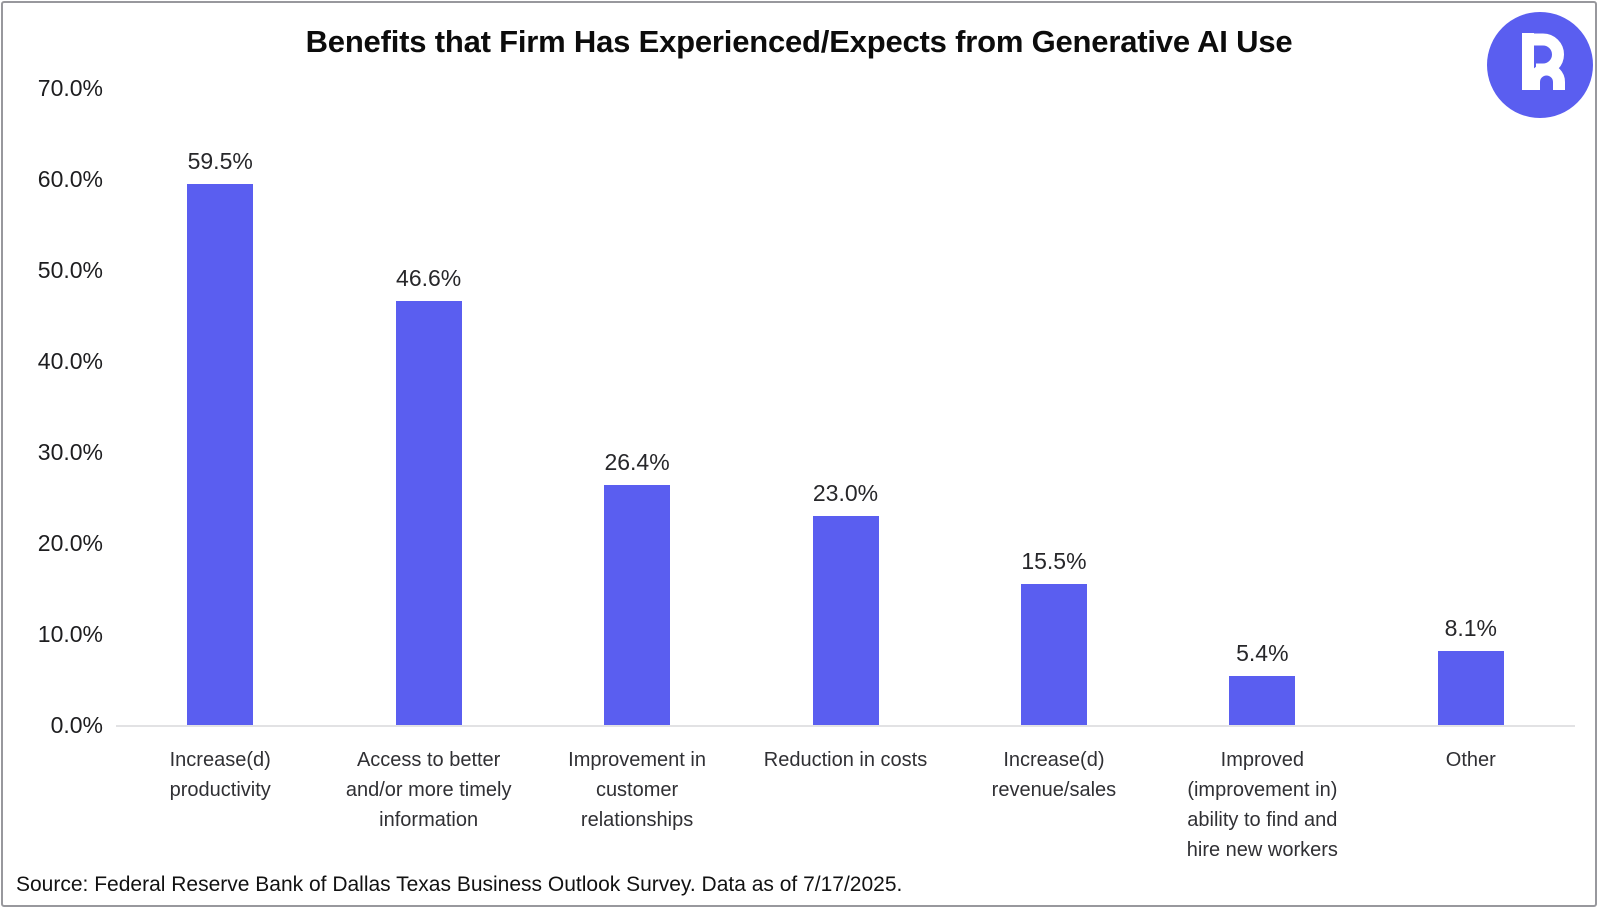 This screenshot has width=1600, height=915. Describe the element at coordinates (76, 725) in the screenshot. I see `y-axis-tick-label: 0.0%` at that location.